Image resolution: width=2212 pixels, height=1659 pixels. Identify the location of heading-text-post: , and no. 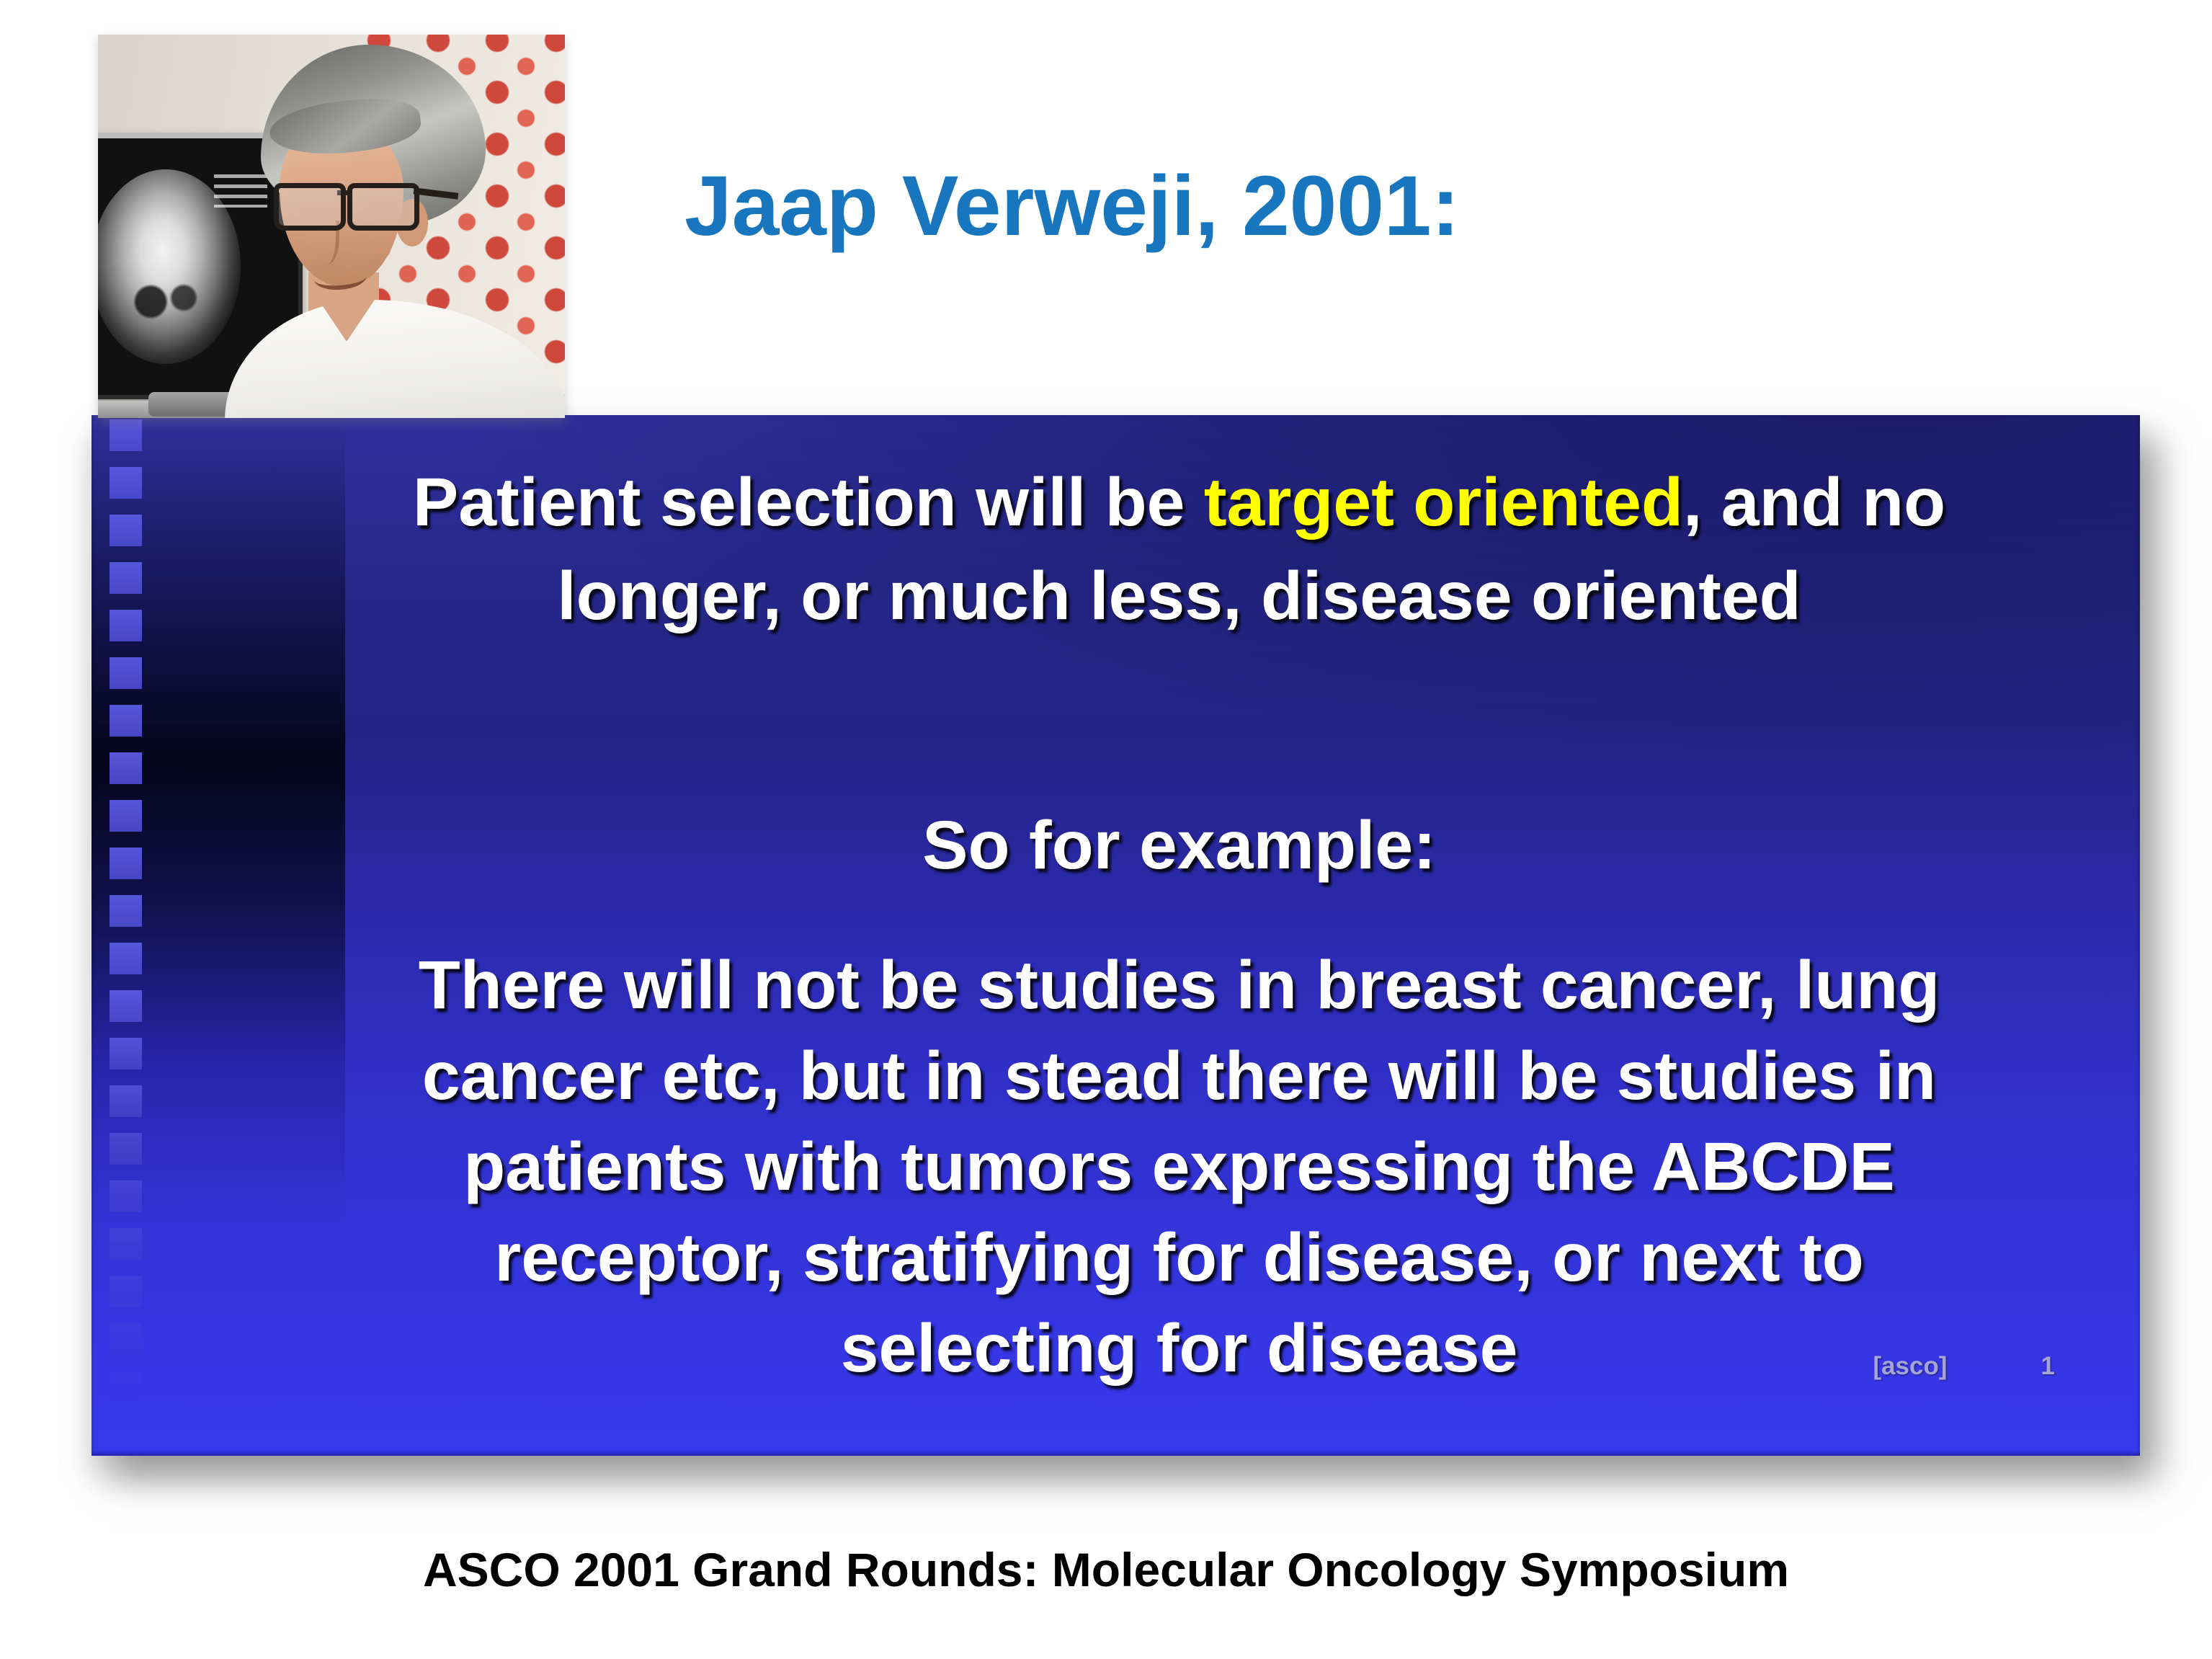
(1815, 502).